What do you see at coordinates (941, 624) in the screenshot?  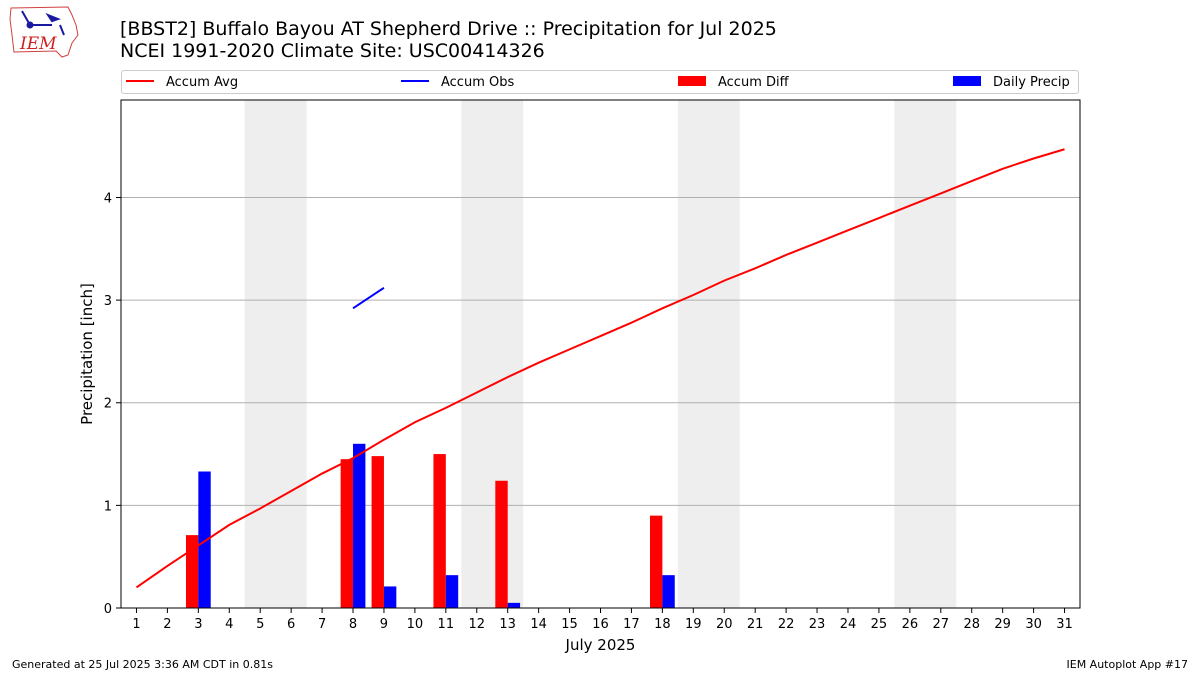 I see `x-tick-label-27: 27` at bounding box center [941, 624].